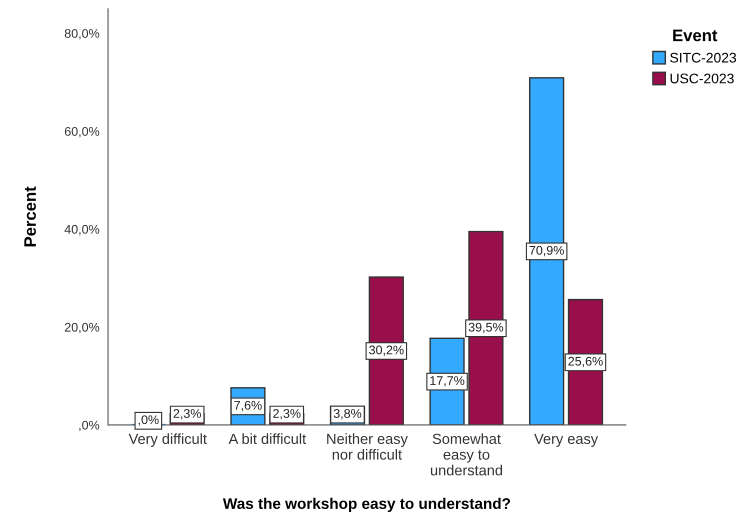 The height and width of the screenshot is (517, 745). Describe the element at coordinates (366, 505) in the screenshot. I see `x-axis-title: Was the workshop easy to understand?` at that location.